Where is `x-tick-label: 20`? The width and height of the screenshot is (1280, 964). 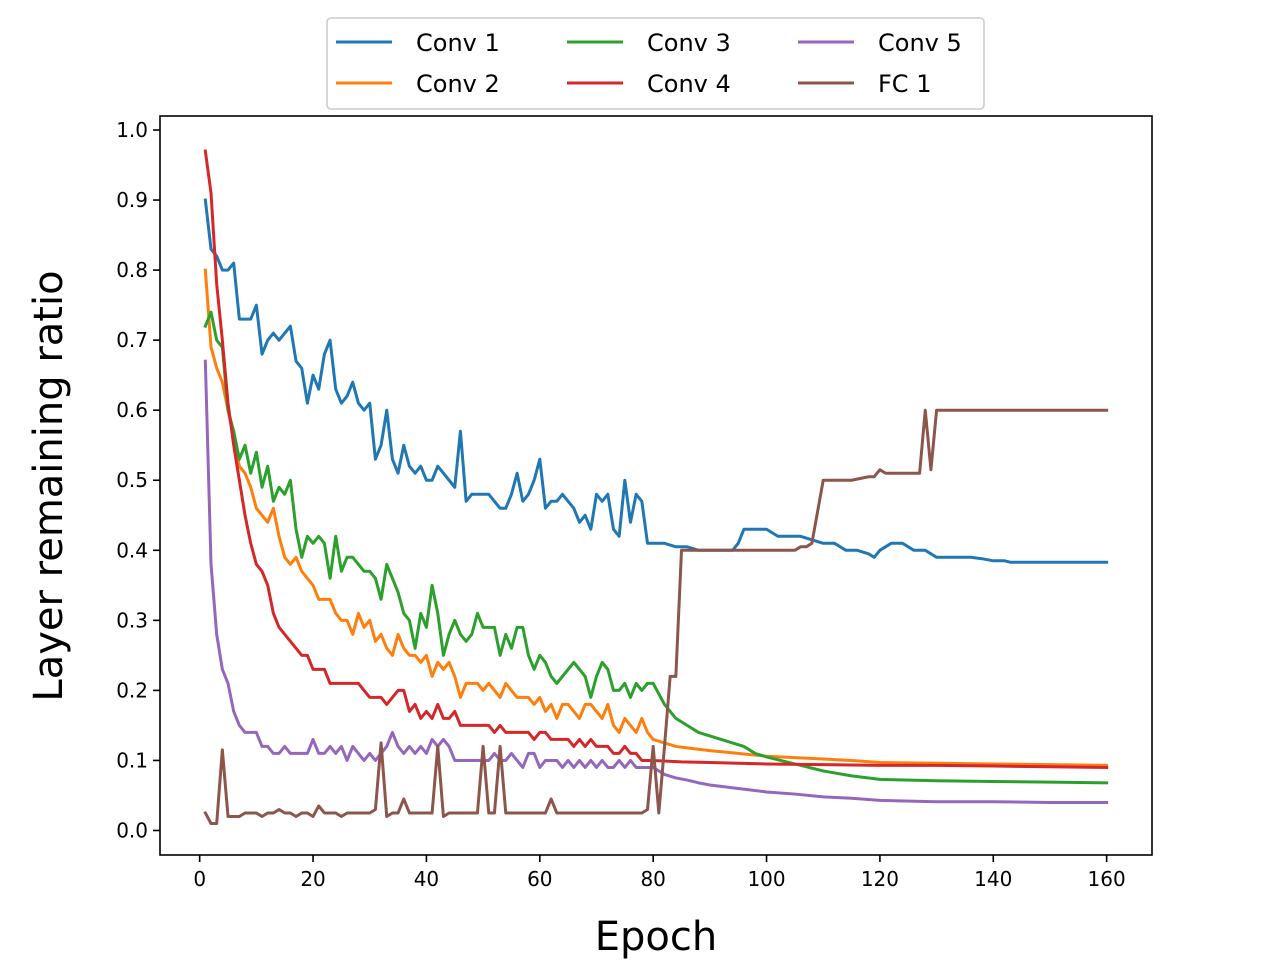
x-tick-label: 20 is located at coordinates (312, 879).